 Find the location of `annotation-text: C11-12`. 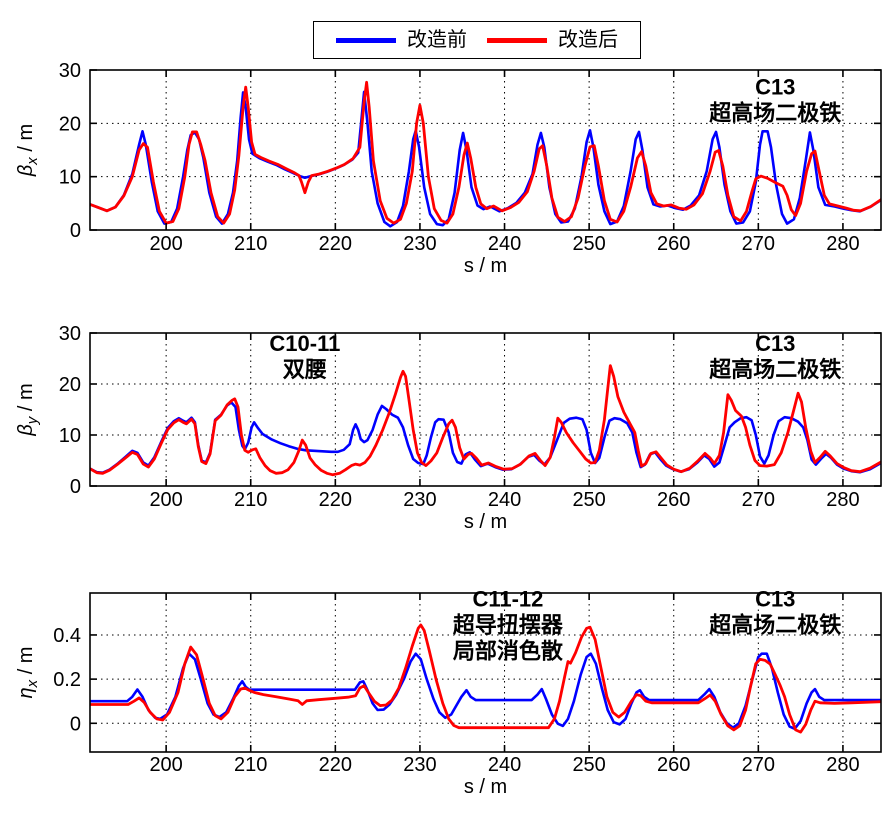

annotation-text: C11-12 is located at coordinates (507, 598).